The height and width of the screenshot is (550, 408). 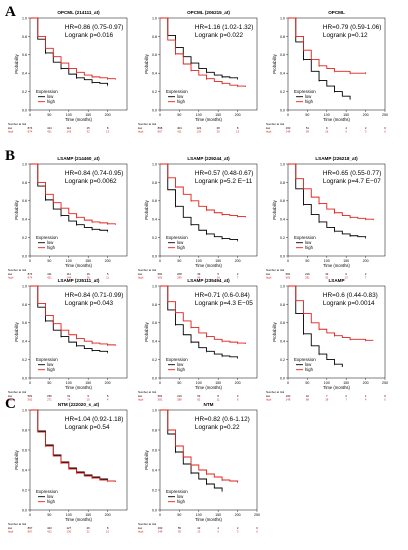 I want to click on chart-title: LSAMP (229244_at), so click(x=208, y=158).